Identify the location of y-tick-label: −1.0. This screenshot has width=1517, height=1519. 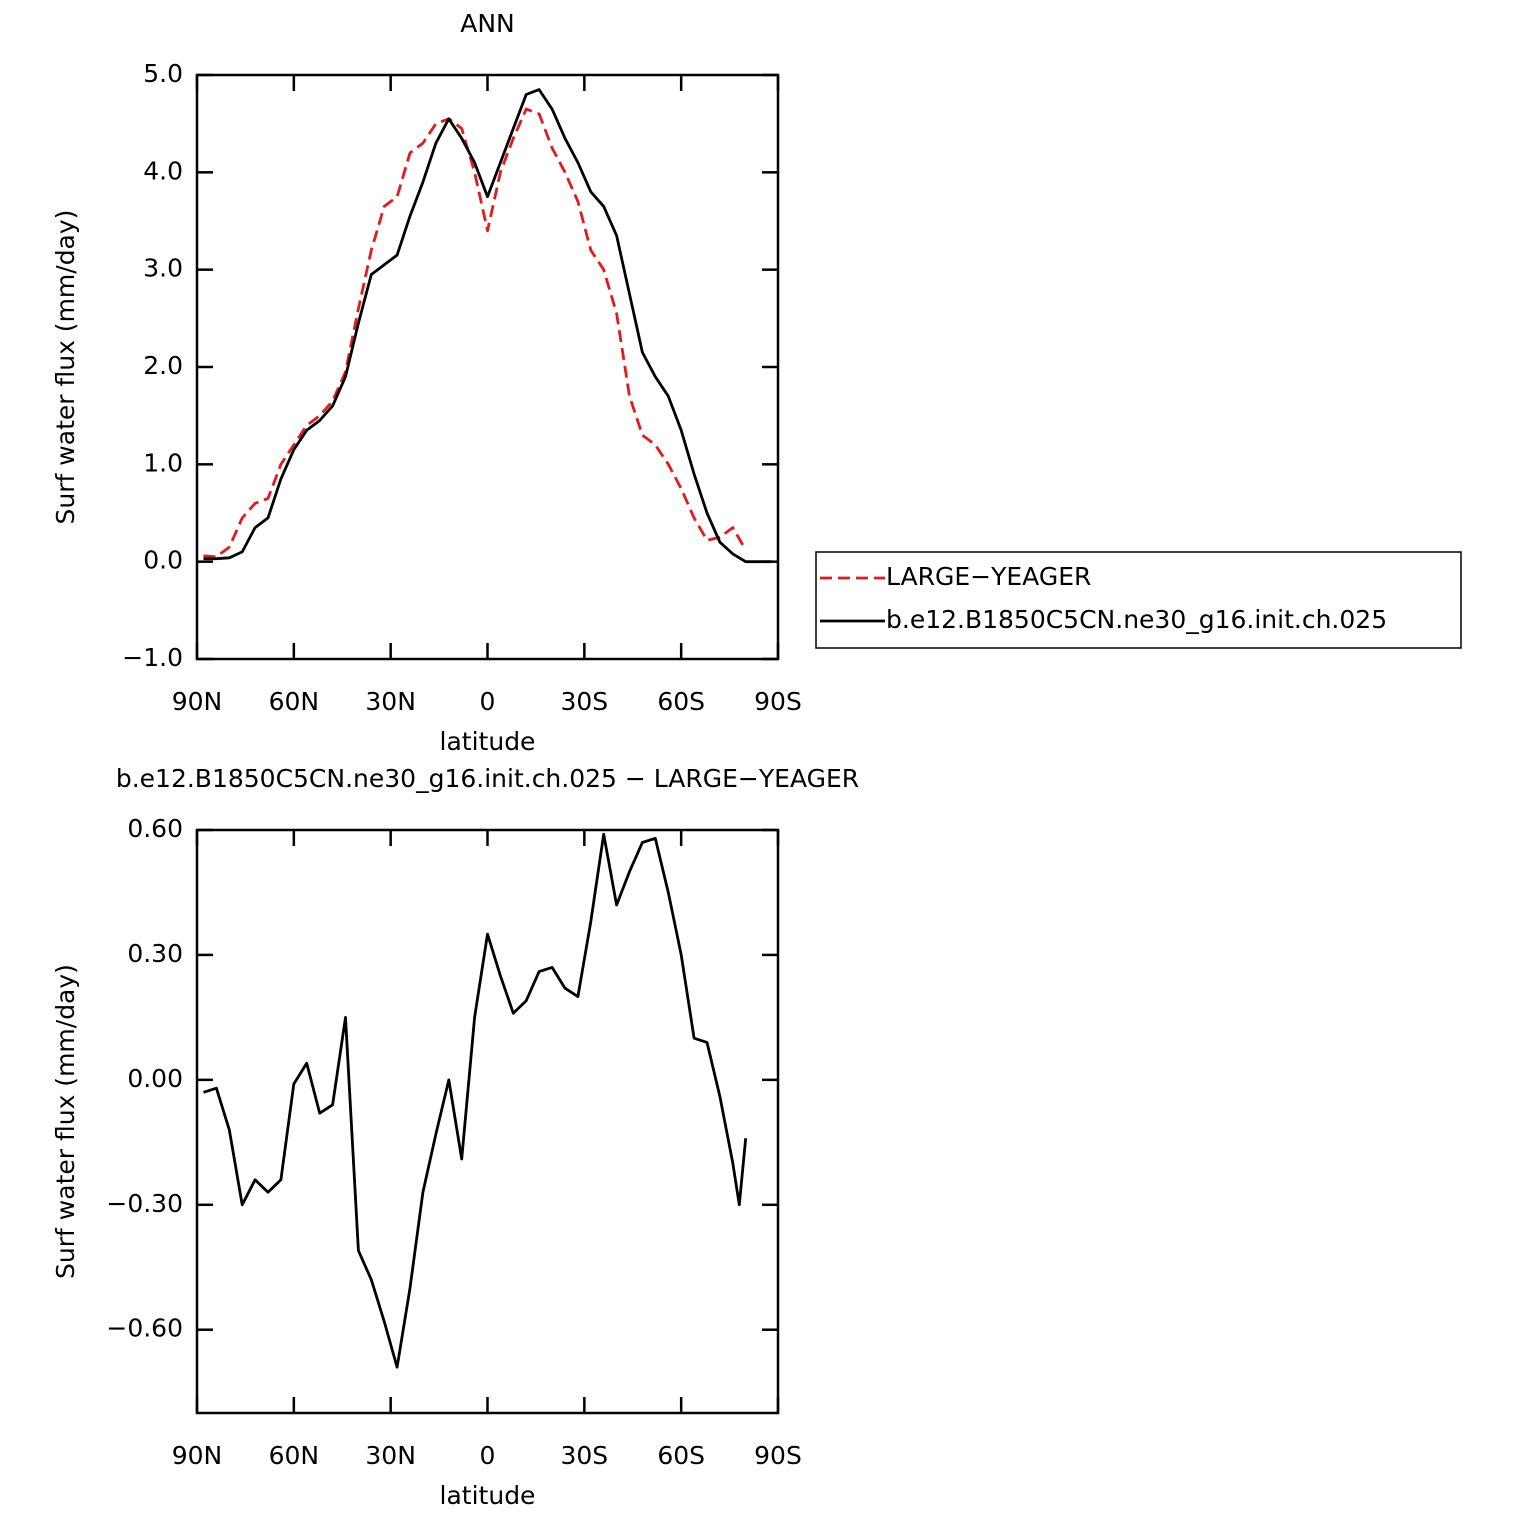
(152, 657).